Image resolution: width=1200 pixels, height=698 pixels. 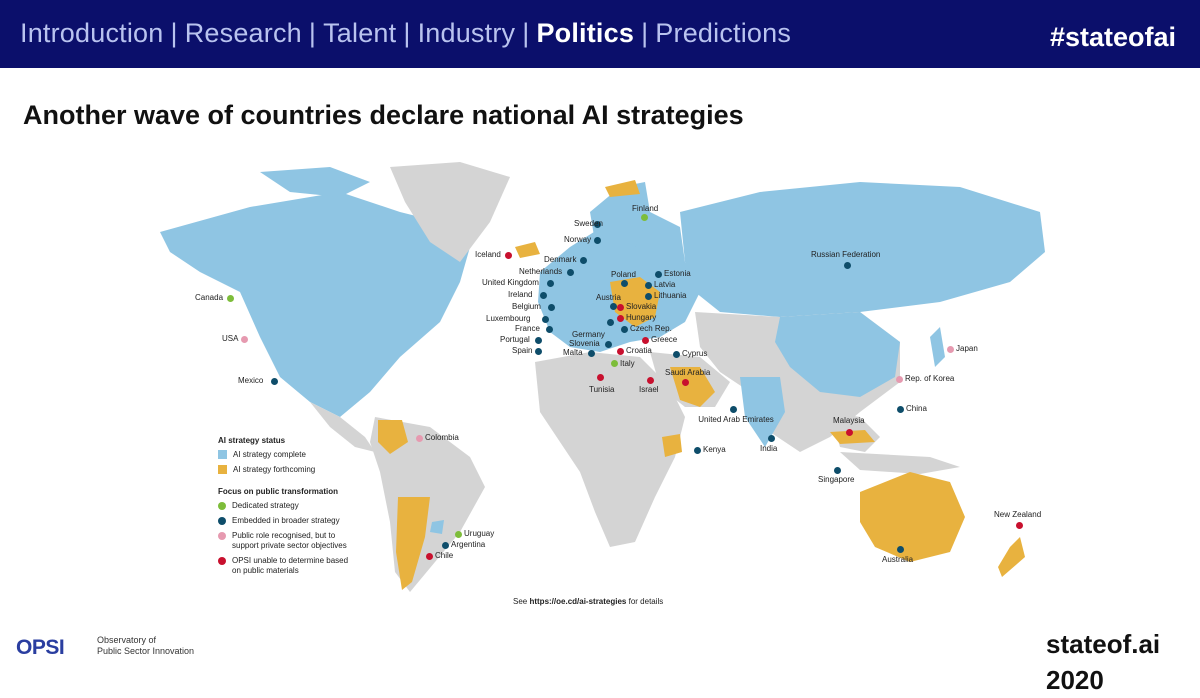 I want to click on marker-iceland, so click(x=508, y=255).